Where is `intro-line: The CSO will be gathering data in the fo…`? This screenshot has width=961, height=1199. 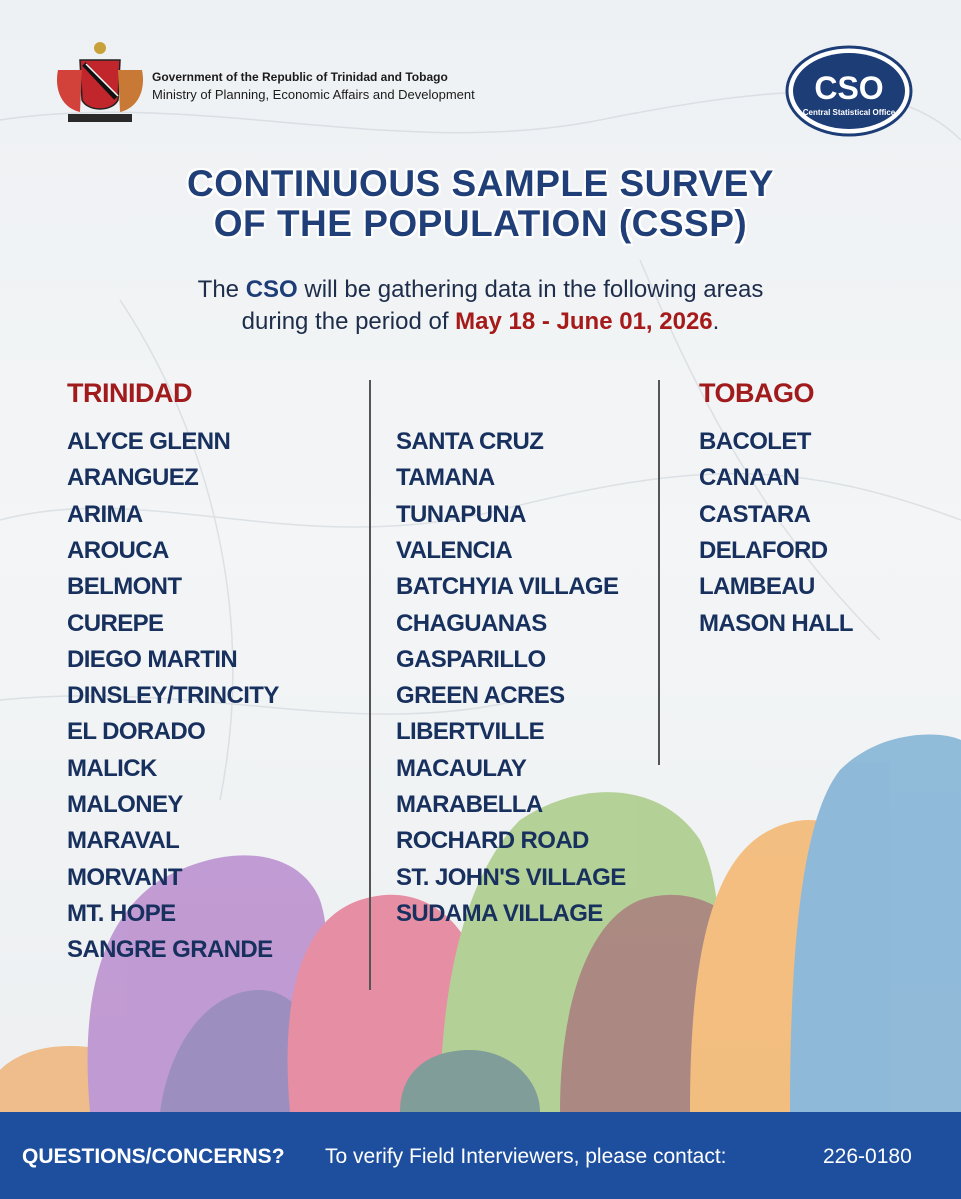
intro-line: The CSO will be gathering data in the fo… is located at coordinates (480, 290).